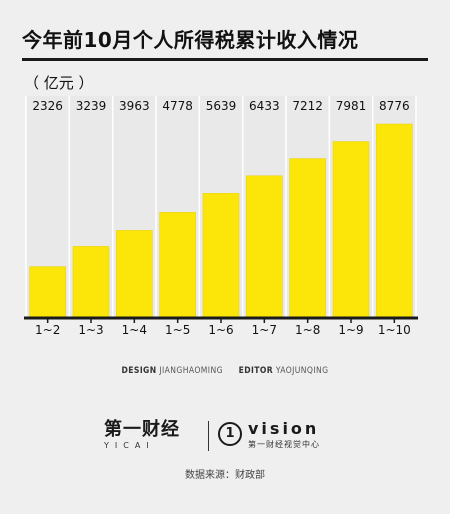  What do you see at coordinates (47, 106) in the screenshot?
I see `data-label: 2326` at bounding box center [47, 106].